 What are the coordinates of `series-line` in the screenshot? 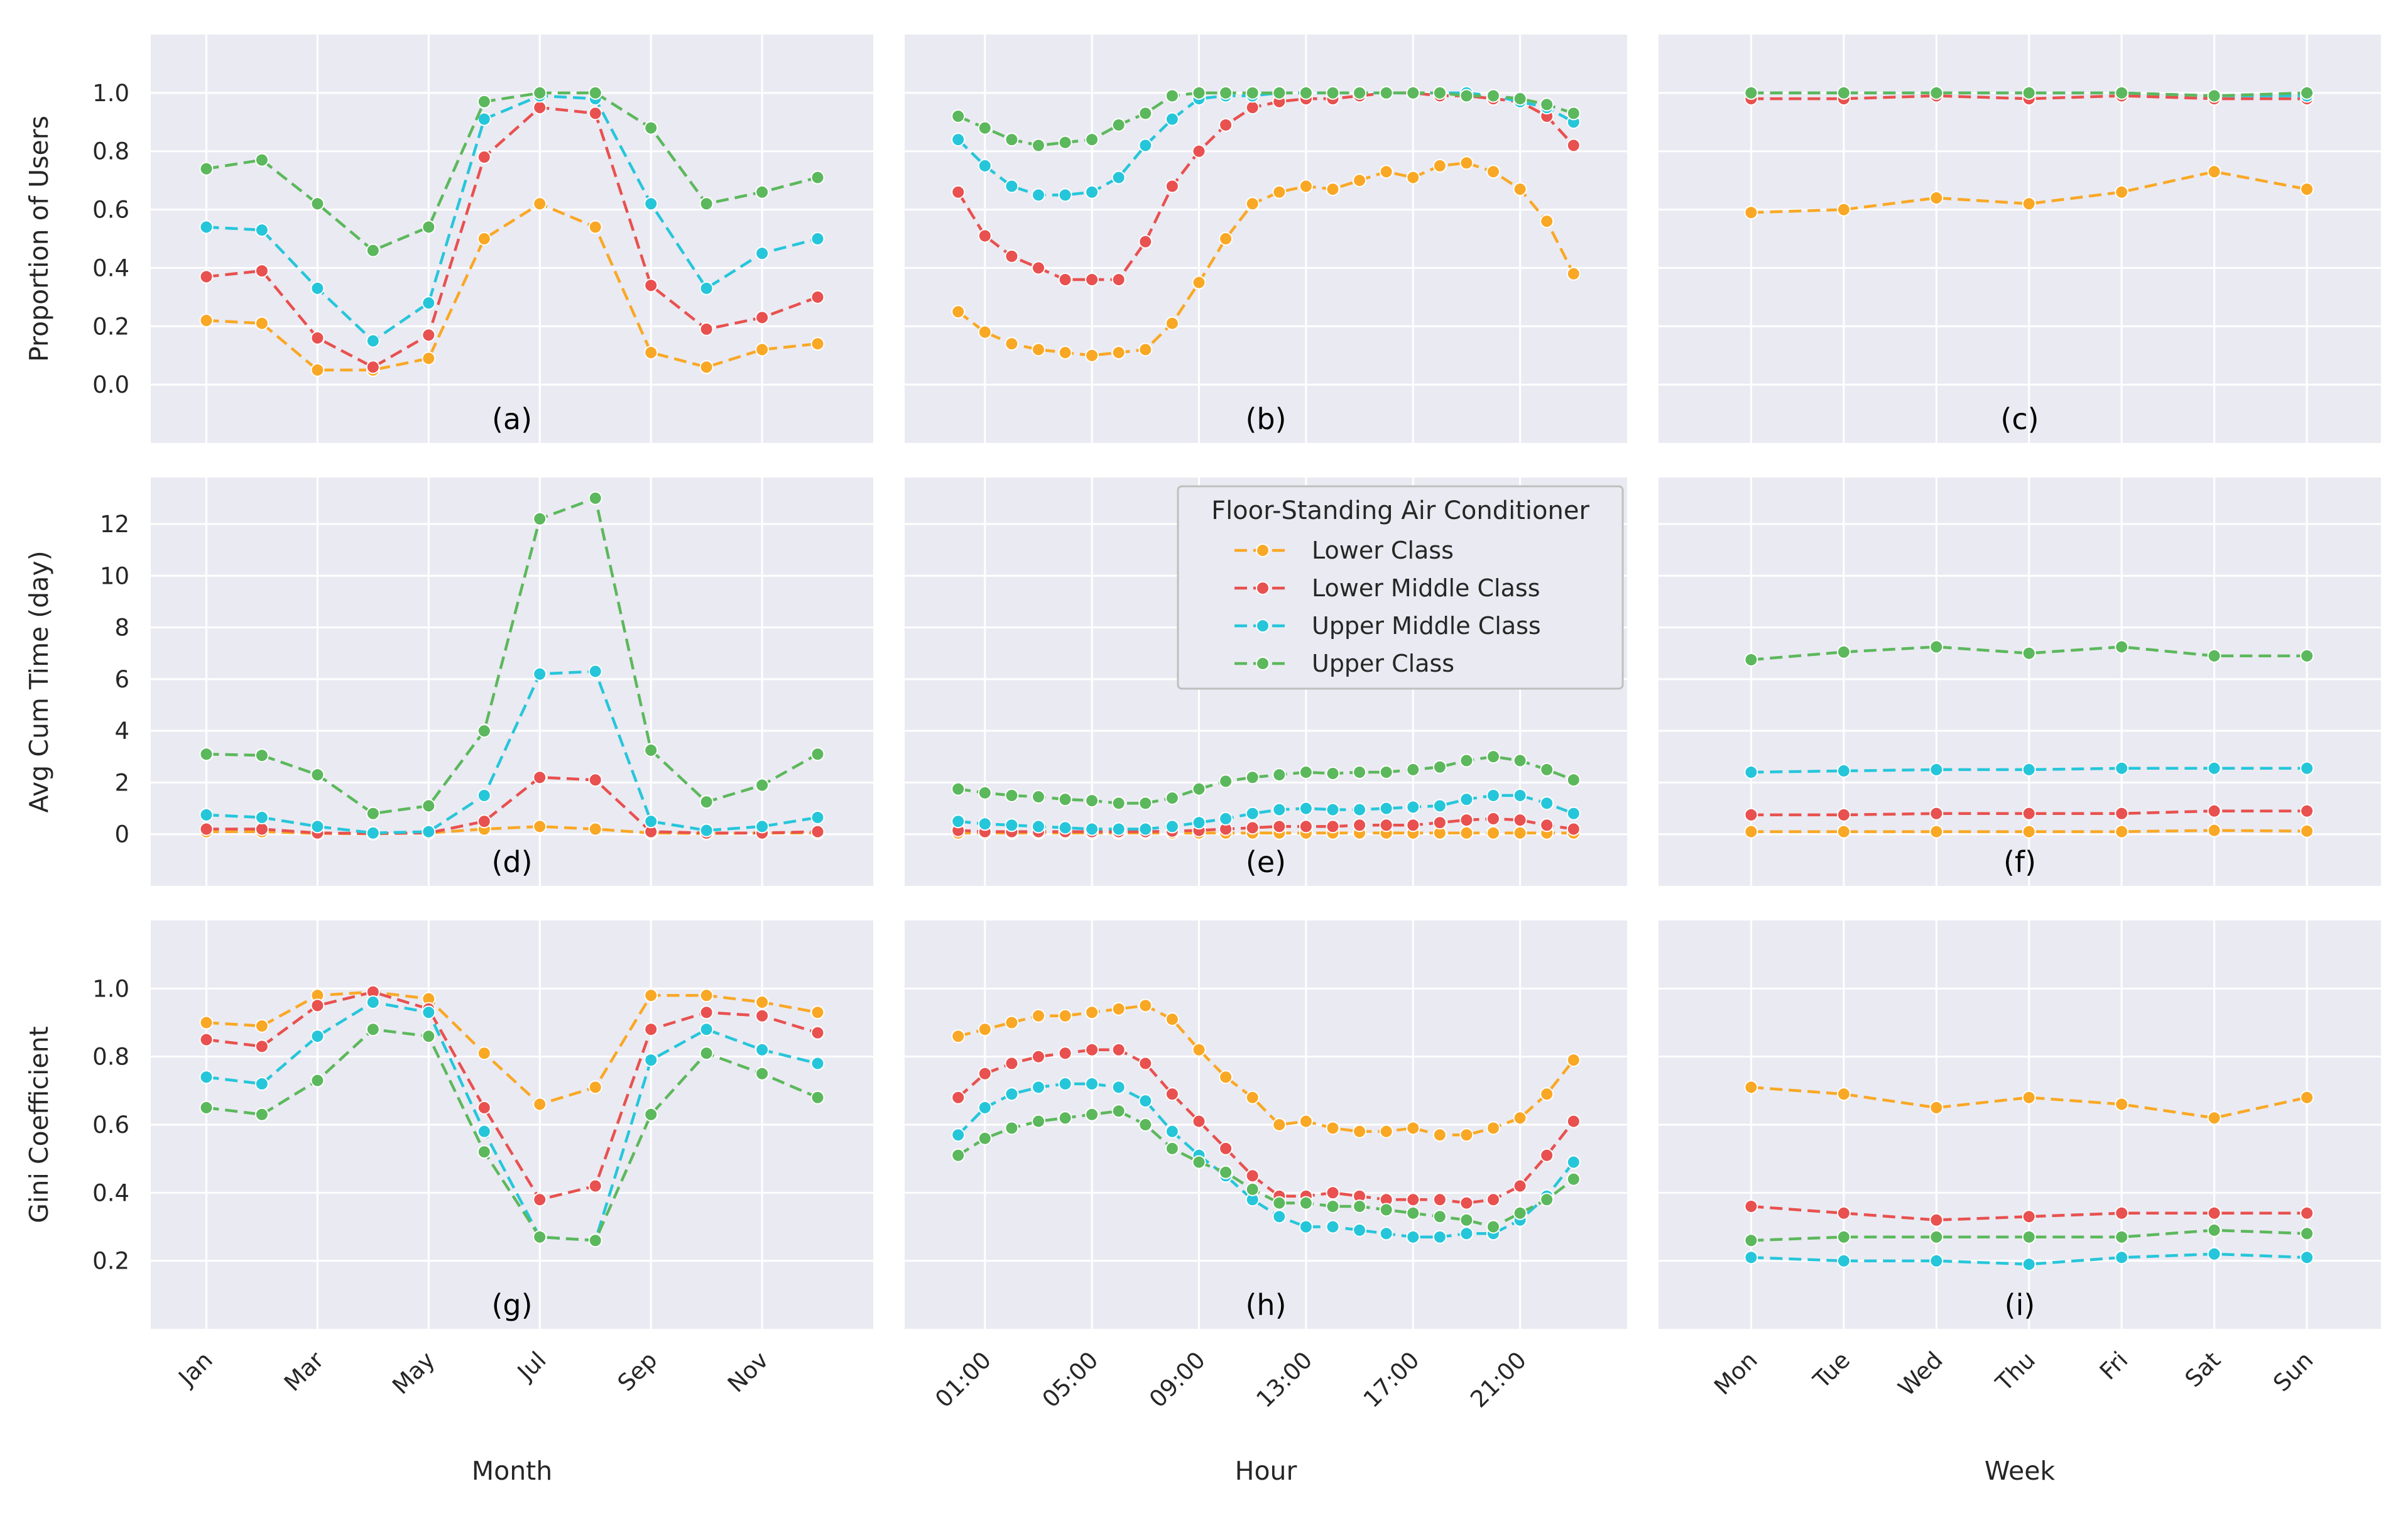 It's located at (512, 1048).